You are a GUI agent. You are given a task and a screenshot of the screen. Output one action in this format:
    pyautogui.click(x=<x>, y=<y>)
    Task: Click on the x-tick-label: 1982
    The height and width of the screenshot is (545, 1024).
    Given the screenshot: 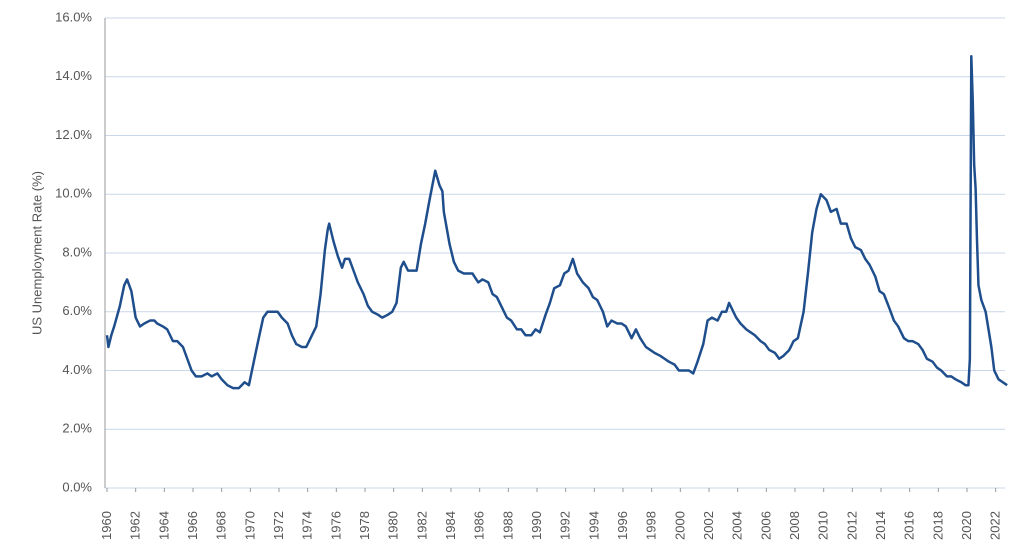 What is the action you would take?
    pyautogui.click(x=421, y=525)
    